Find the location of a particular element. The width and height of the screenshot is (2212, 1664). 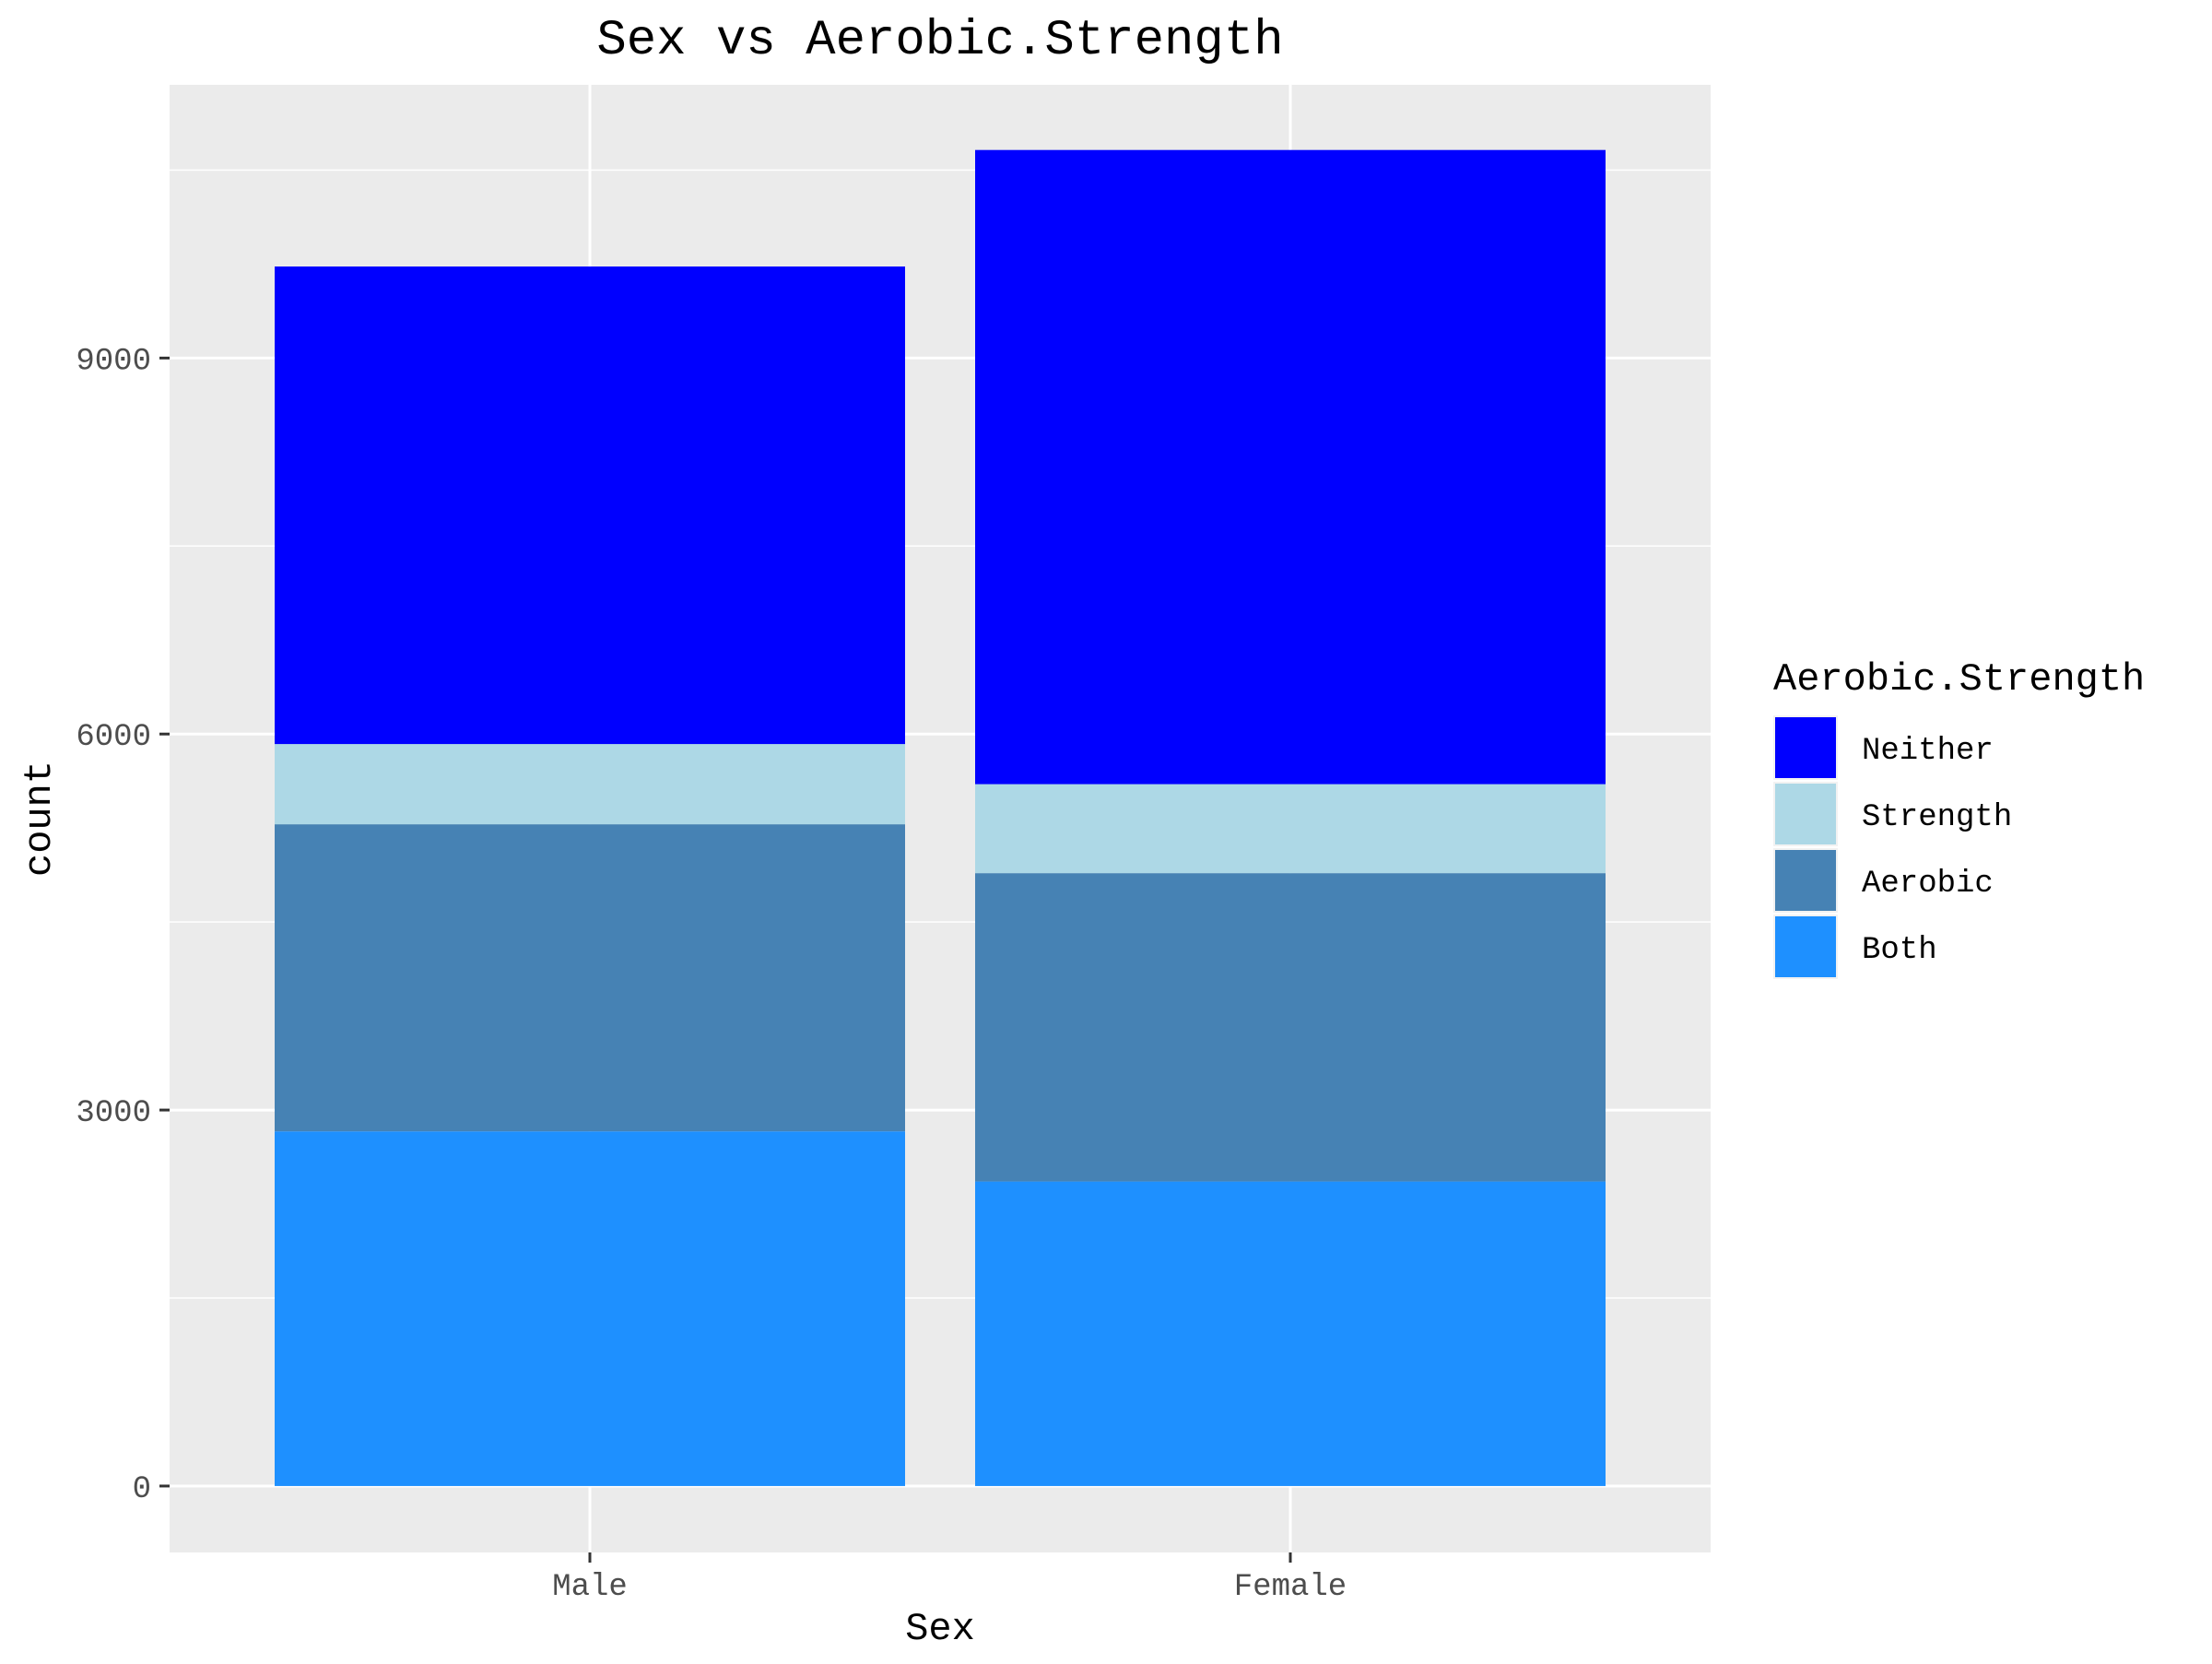

legend-key-aerobic is located at coordinates (1805, 880).